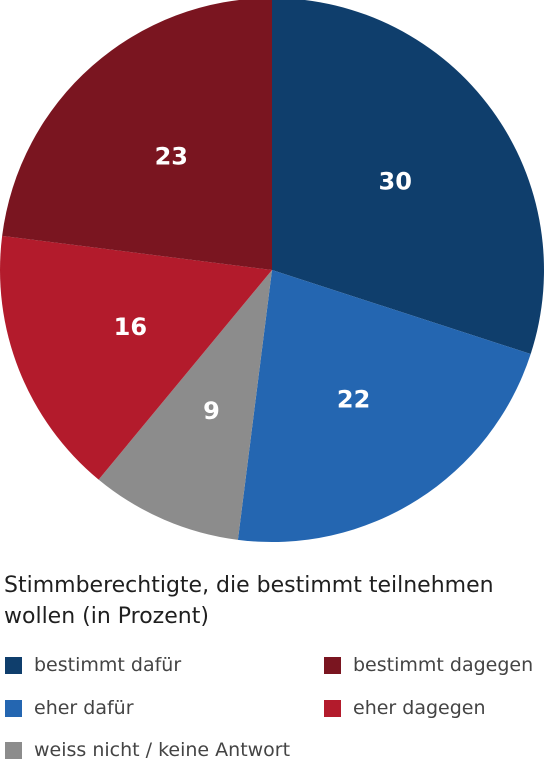  I want to click on legend-item: weiss nicht / keine Antwort, so click(147, 750).